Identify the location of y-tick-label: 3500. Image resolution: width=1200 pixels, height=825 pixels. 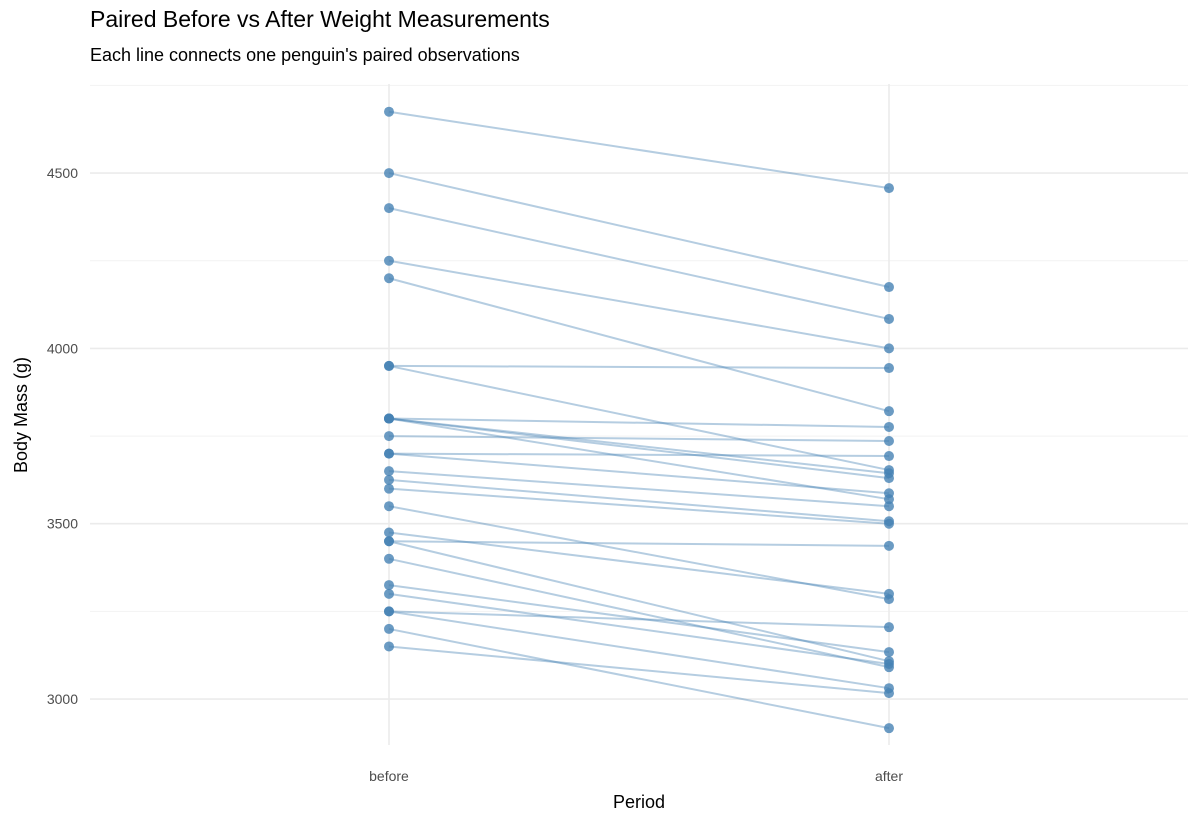
(62, 524).